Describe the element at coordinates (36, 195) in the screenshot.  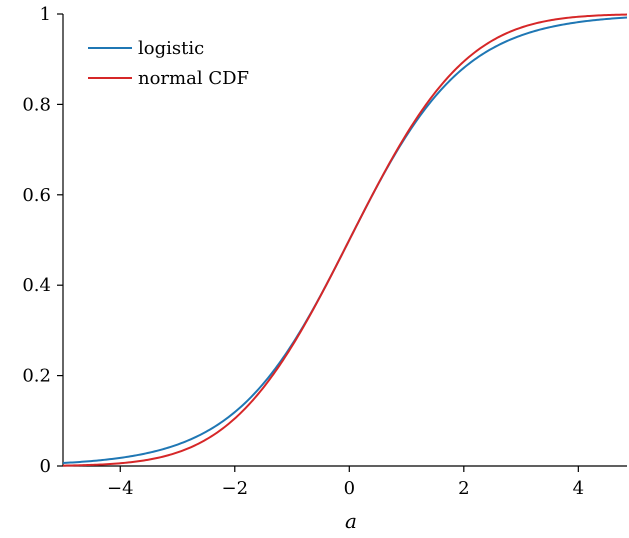
I see `y-tick-label: 0.6` at that location.